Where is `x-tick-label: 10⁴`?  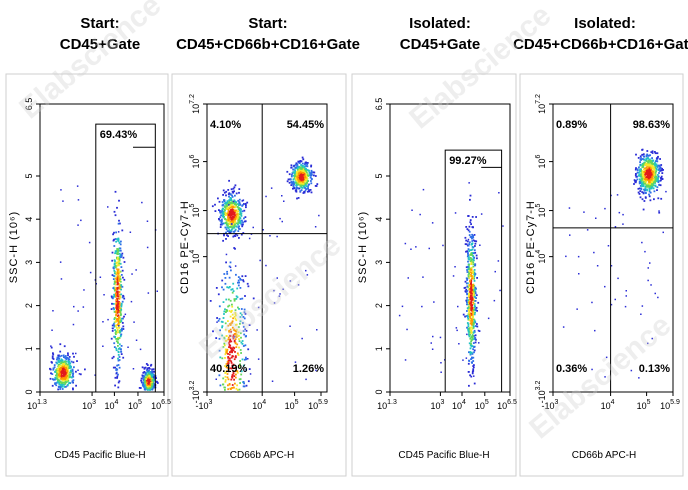 x-tick-label: 10⁴ is located at coordinates (608, 405).